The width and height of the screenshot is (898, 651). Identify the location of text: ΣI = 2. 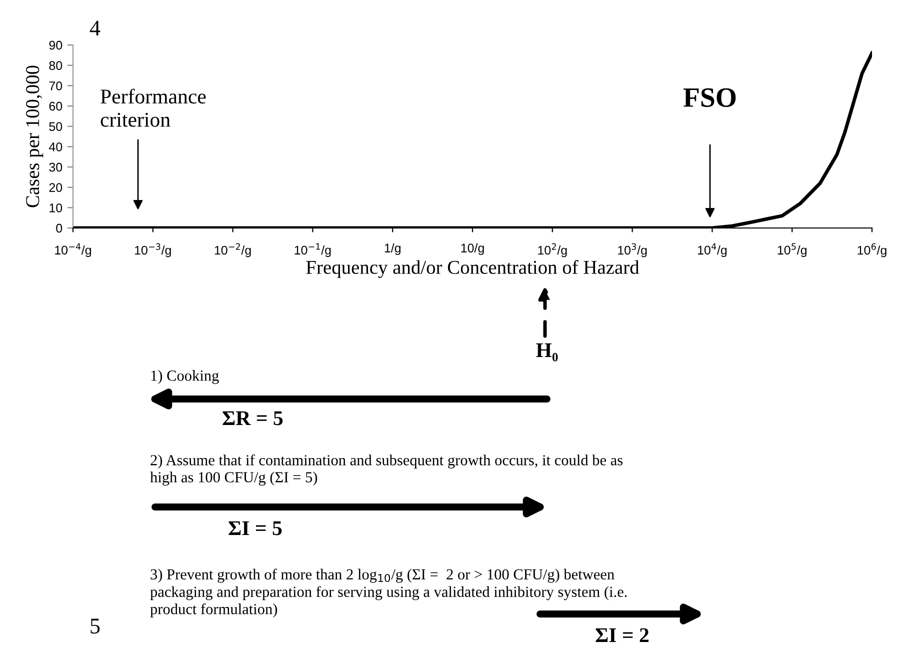
(622, 635).